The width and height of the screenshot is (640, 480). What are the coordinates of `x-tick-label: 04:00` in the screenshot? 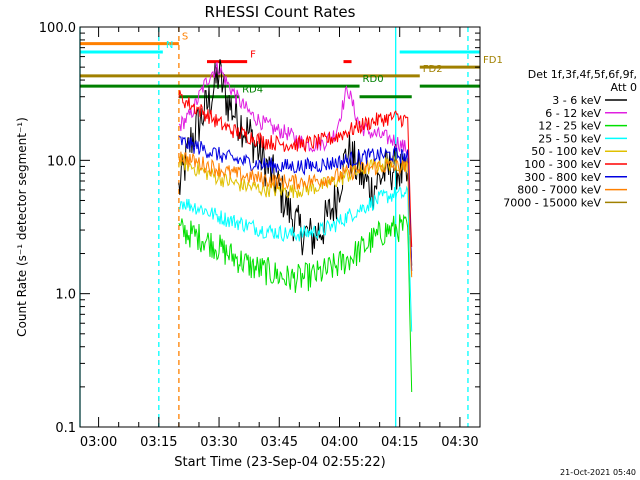 It's located at (339, 442).